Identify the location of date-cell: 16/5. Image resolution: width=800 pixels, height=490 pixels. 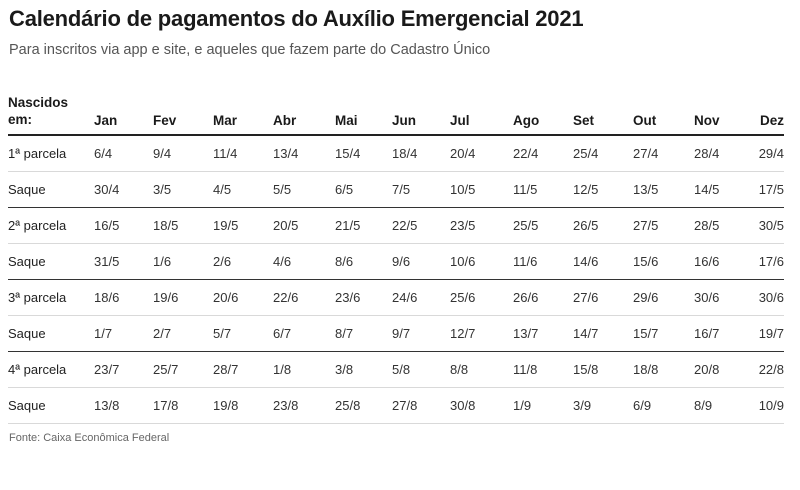
(123, 225).